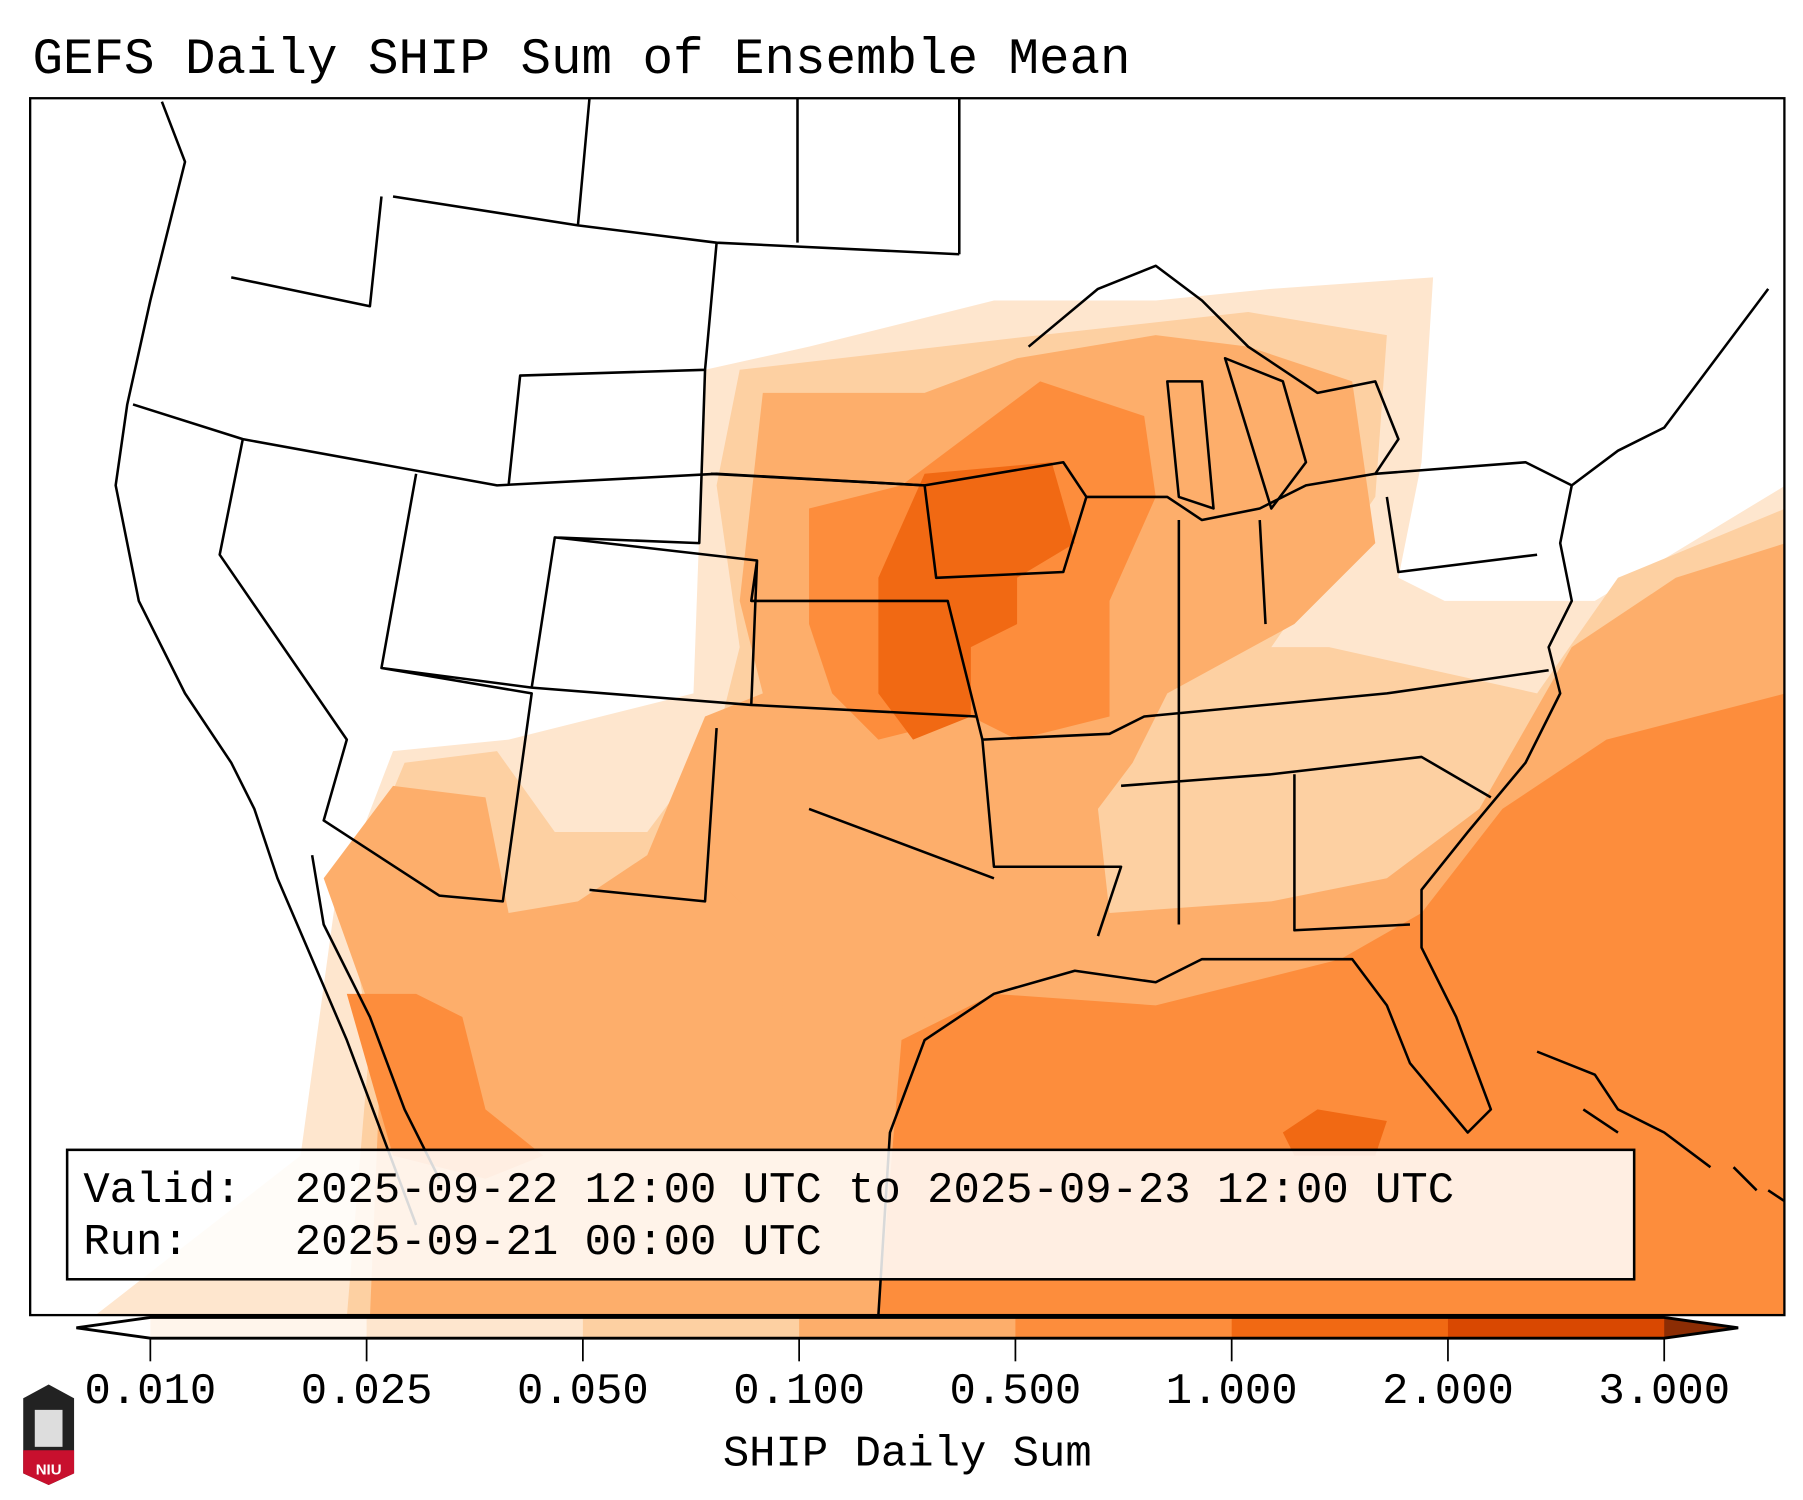 Image resolution: width=1803 pixels, height=1500 pixels. Describe the element at coordinates (583, 1392) in the screenshot. I see `colorbar-tick-label: 0.050` at that location.